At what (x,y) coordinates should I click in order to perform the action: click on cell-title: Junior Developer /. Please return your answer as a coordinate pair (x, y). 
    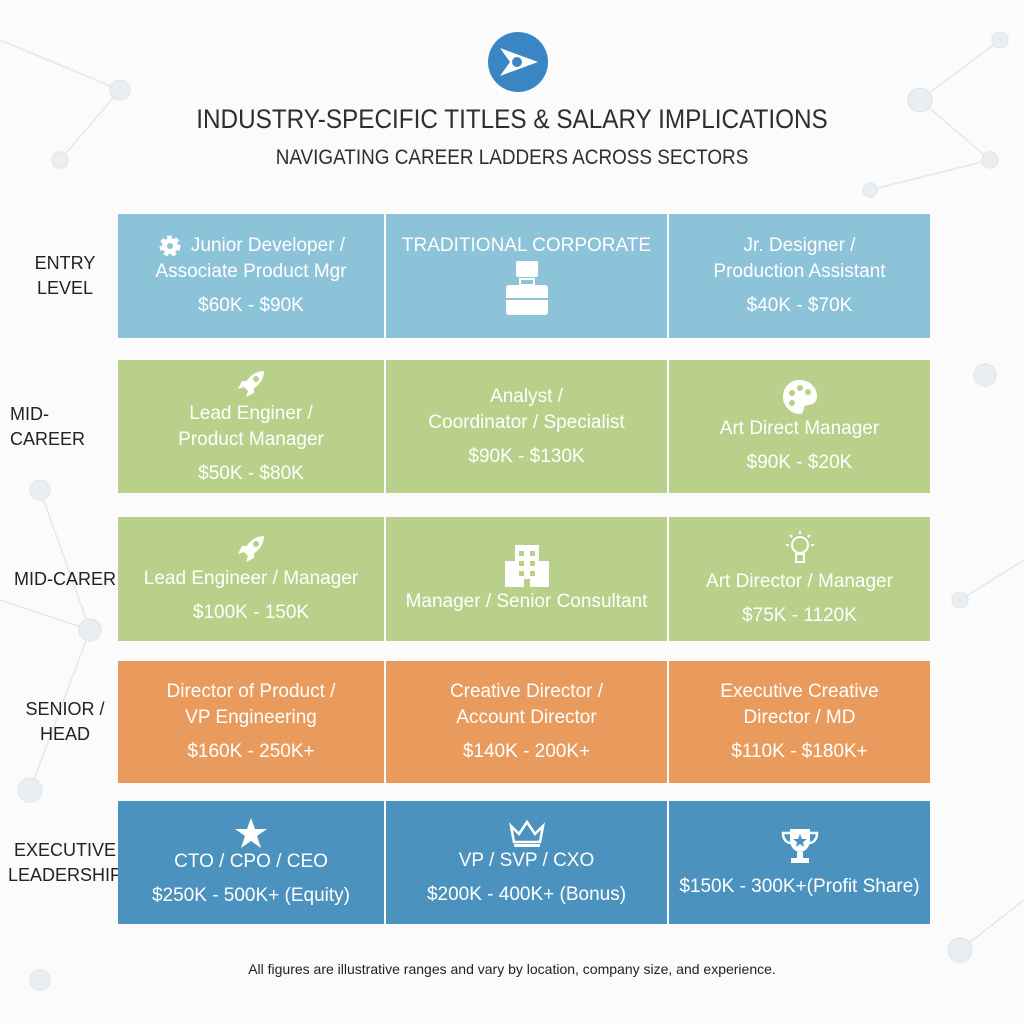
    Looking at the image, I should click on (251, 246).